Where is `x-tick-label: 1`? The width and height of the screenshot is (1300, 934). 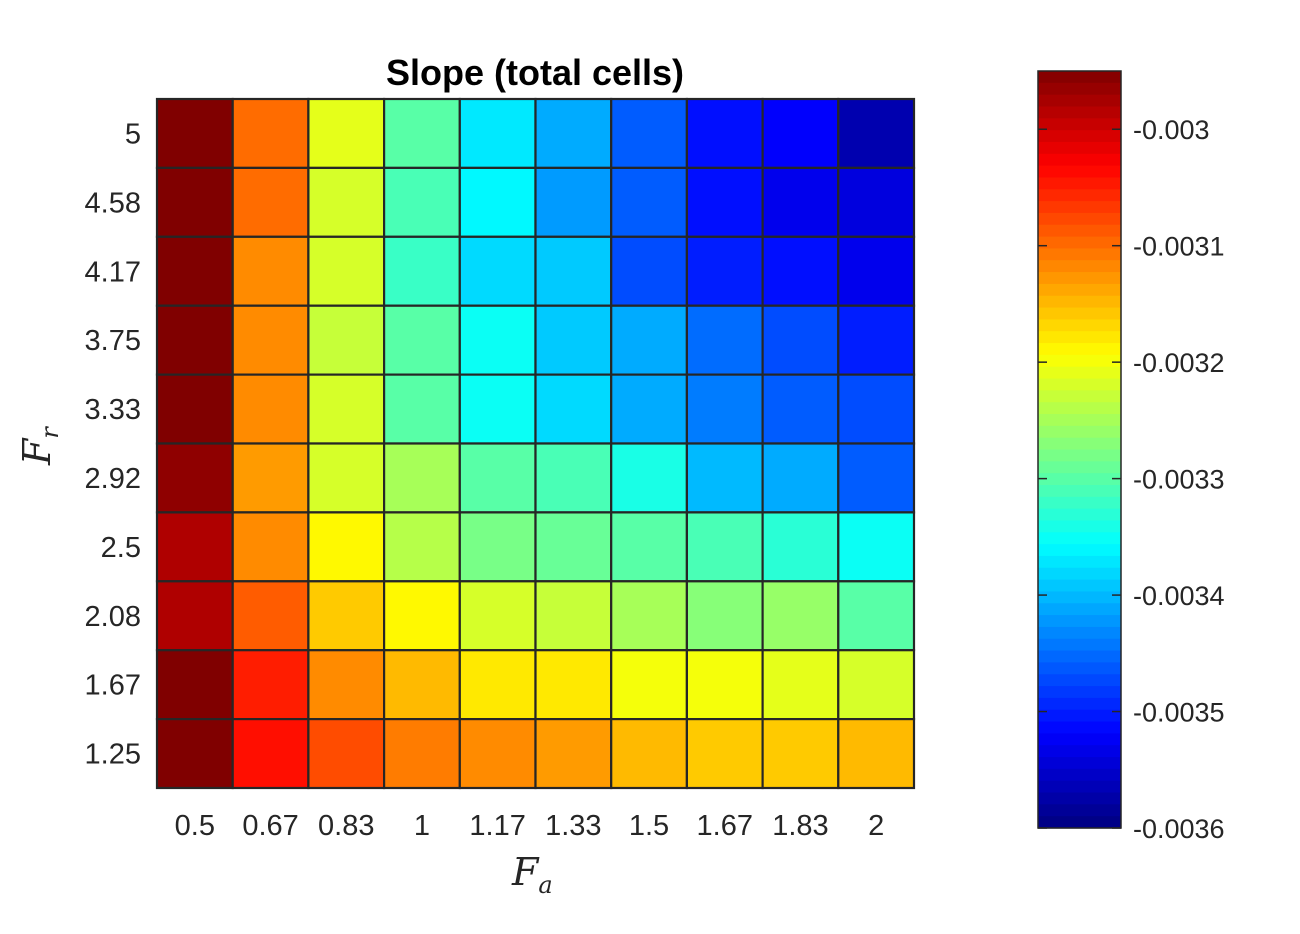 x-tick-label: 1 is located at coordinates (422, 826).